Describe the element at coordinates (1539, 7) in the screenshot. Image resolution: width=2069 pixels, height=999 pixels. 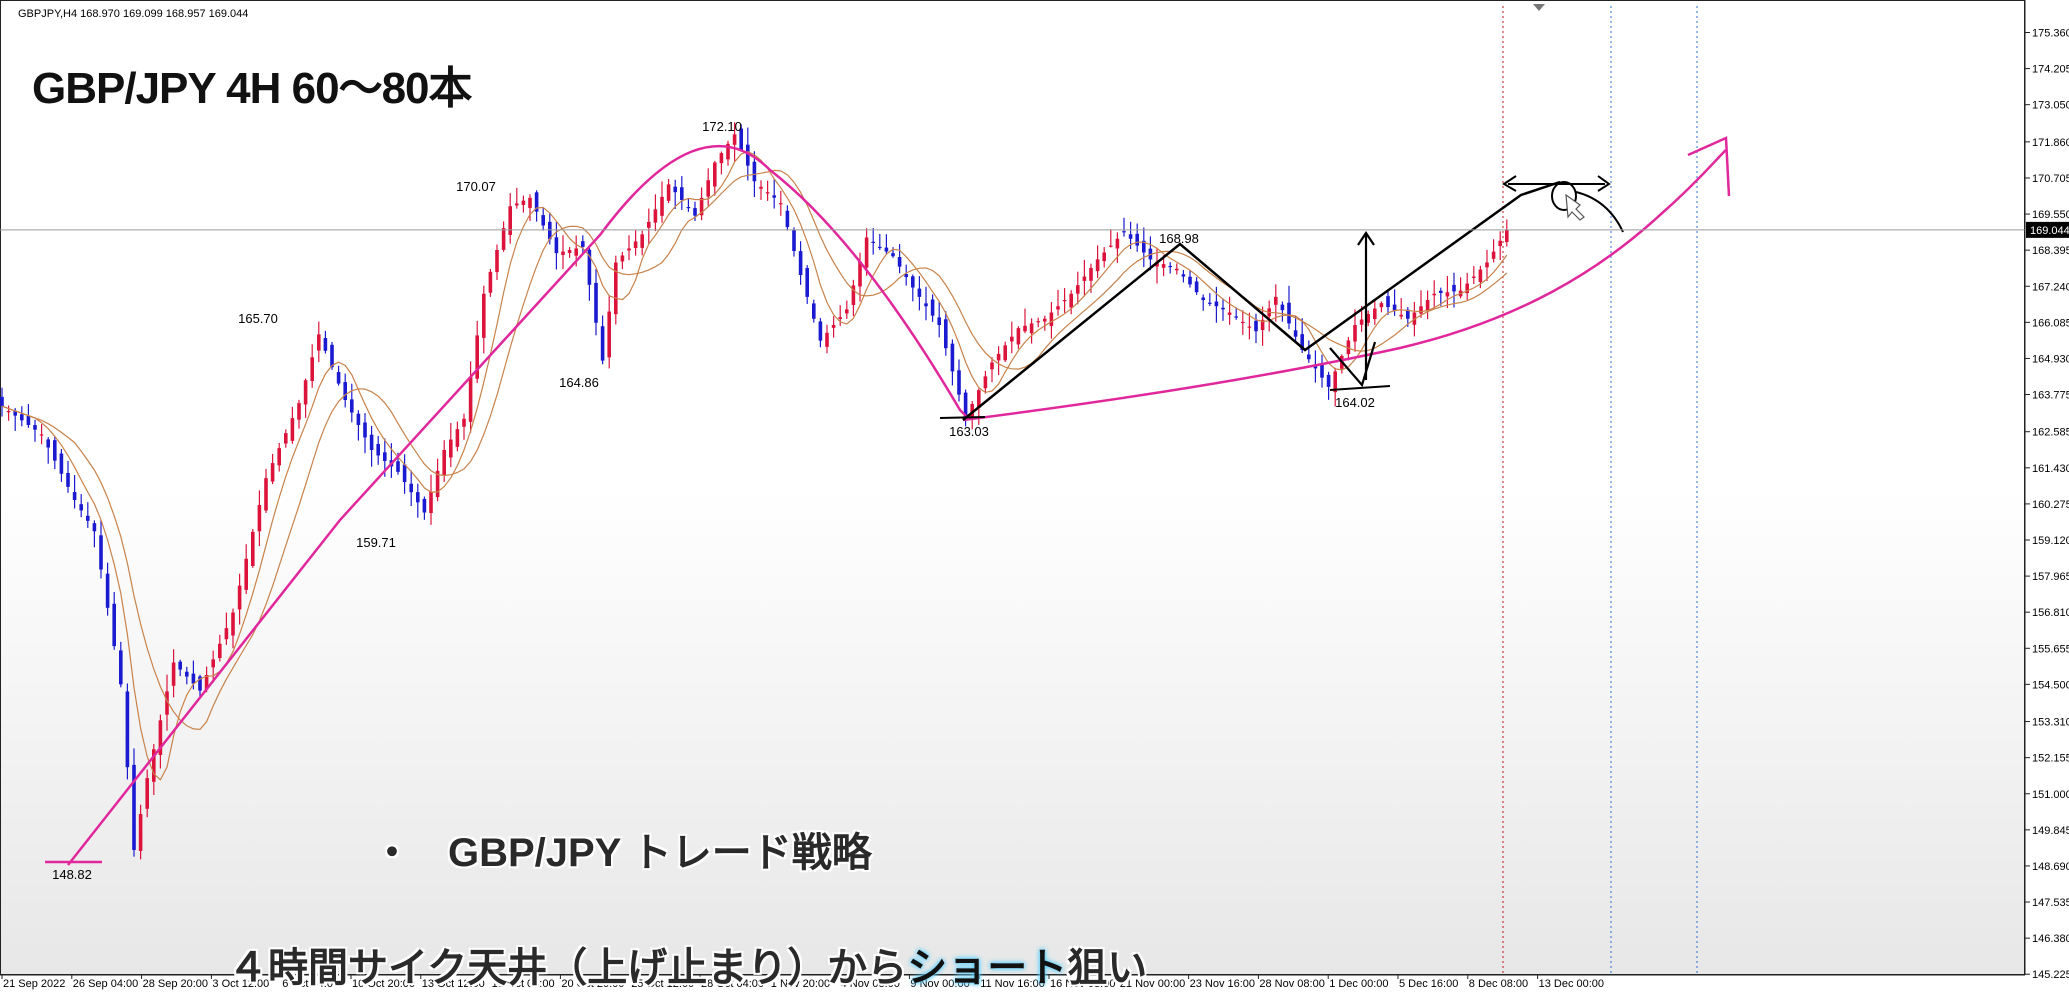
I see `chevron-down-icon` at that location.